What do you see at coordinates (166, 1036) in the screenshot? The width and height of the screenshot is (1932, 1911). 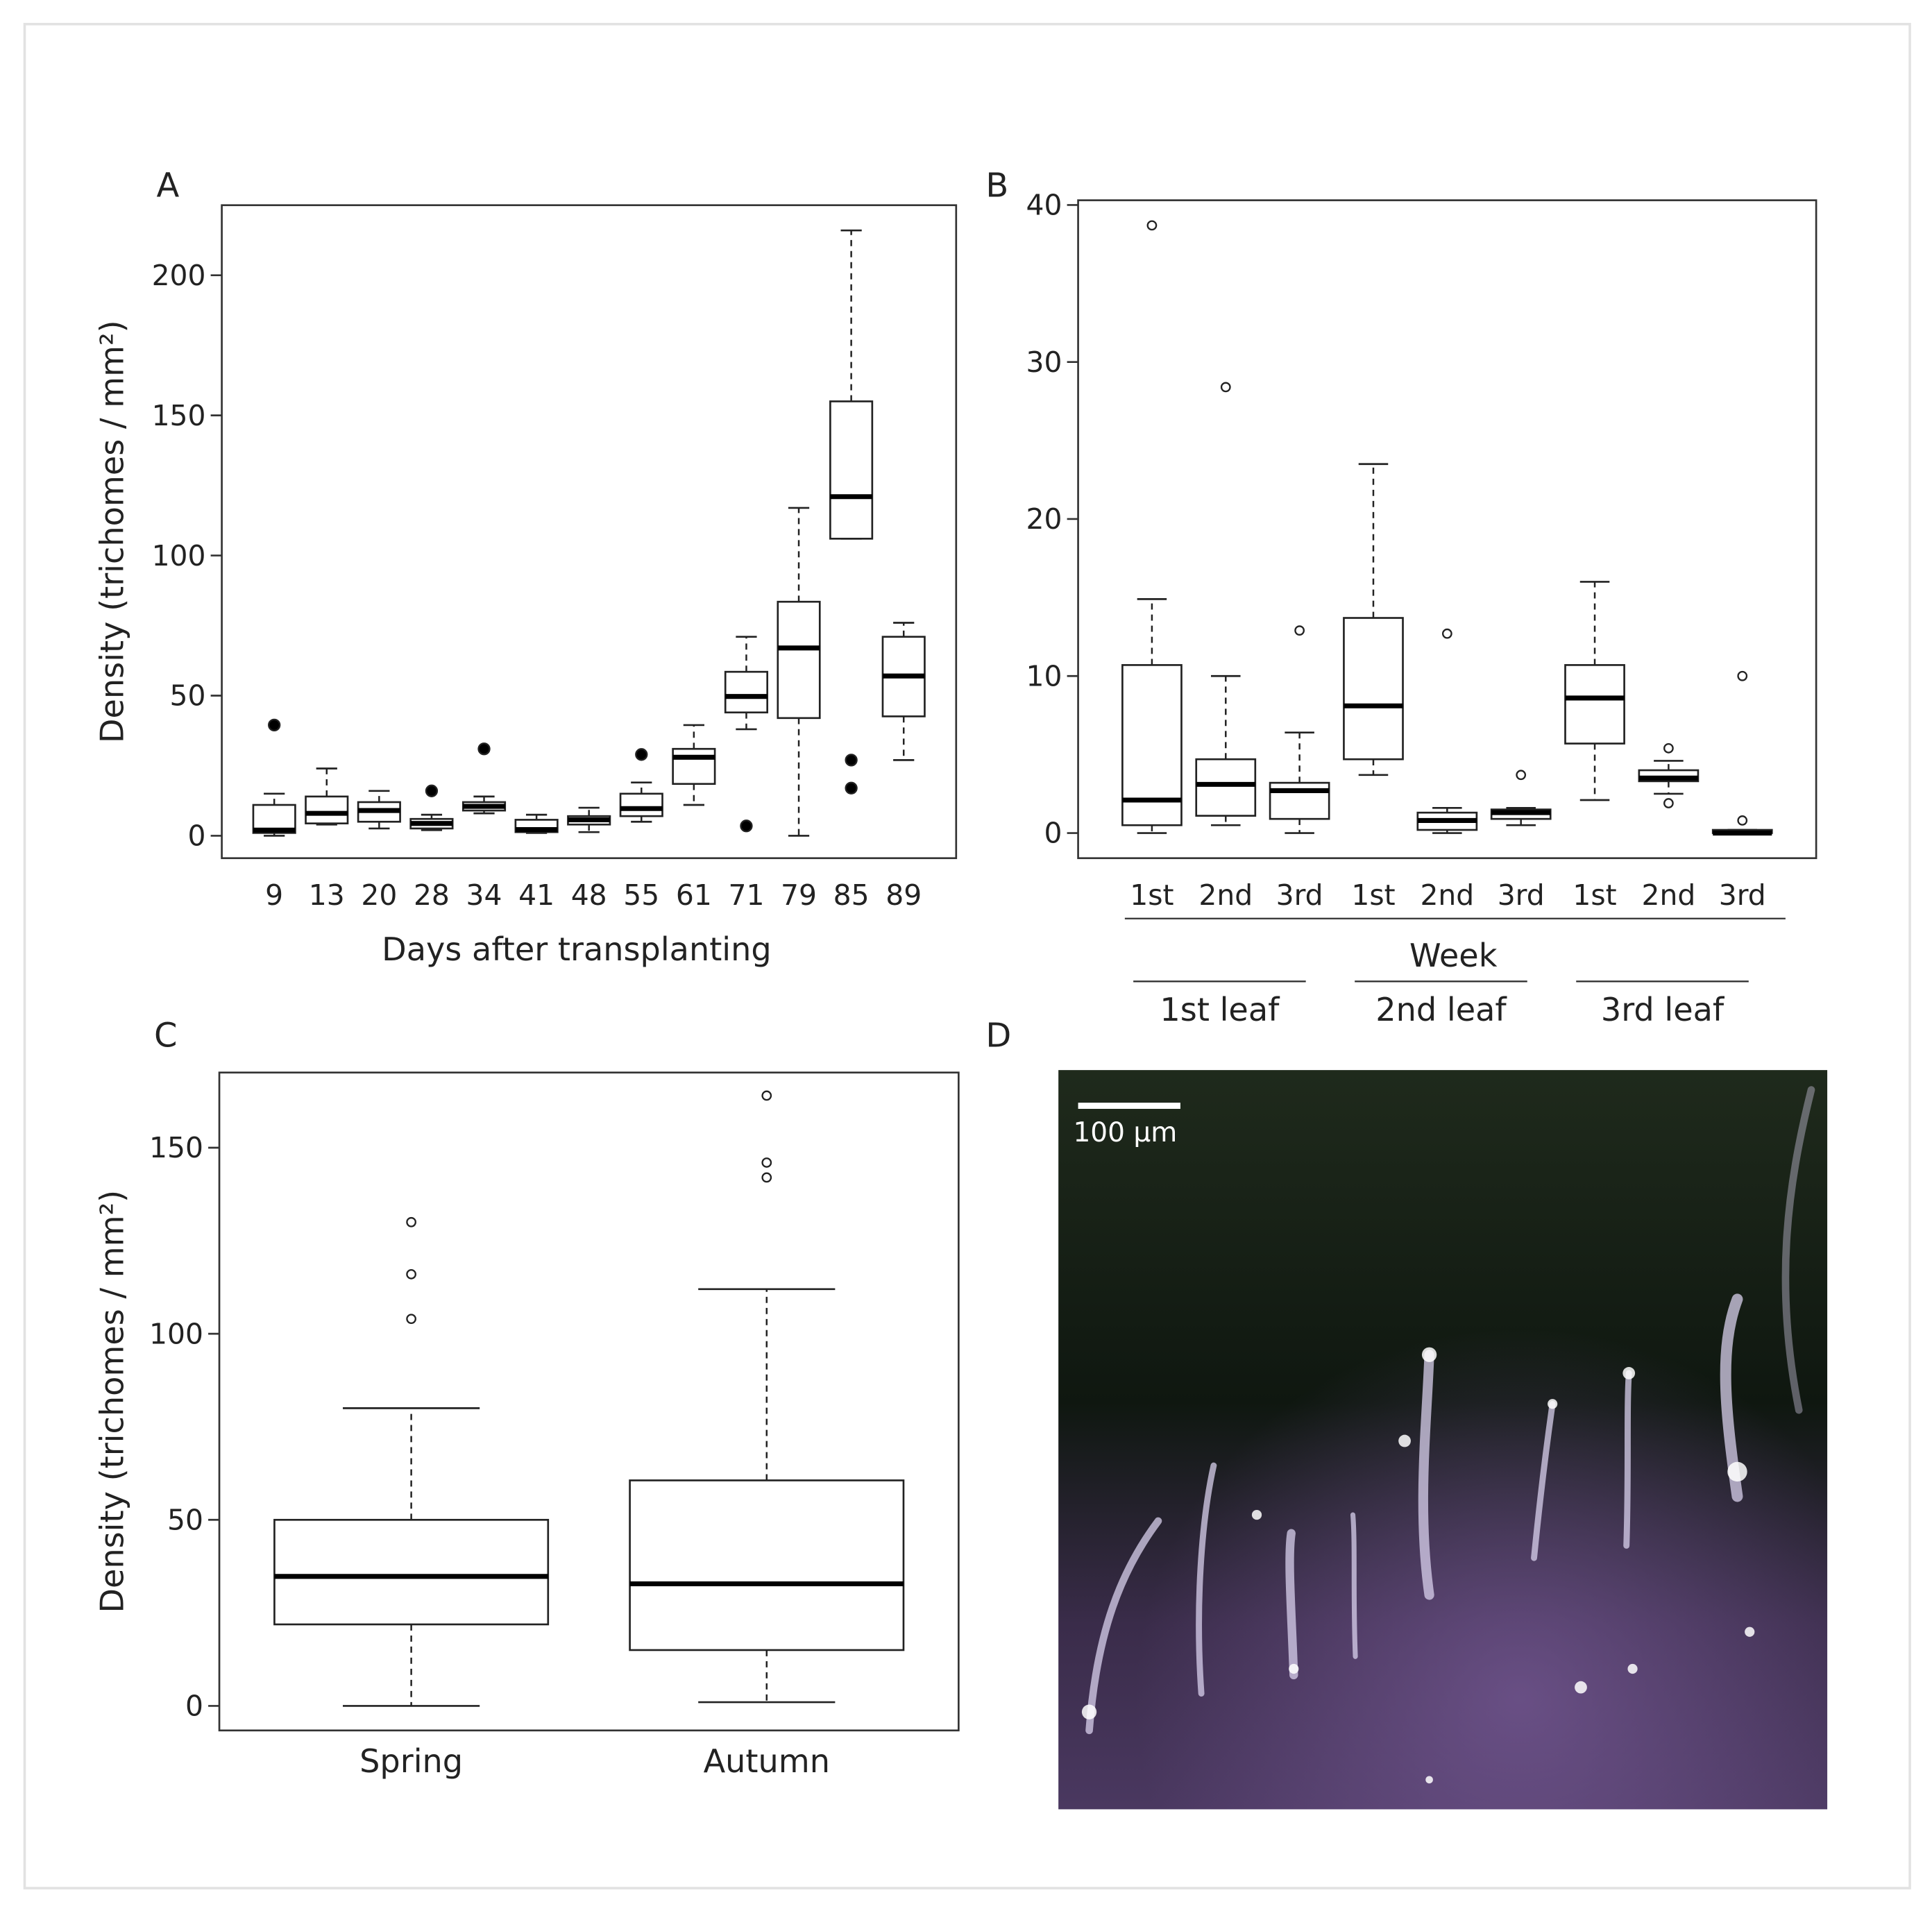 I see `panel-label: C` at bounding box center [166, 1036].